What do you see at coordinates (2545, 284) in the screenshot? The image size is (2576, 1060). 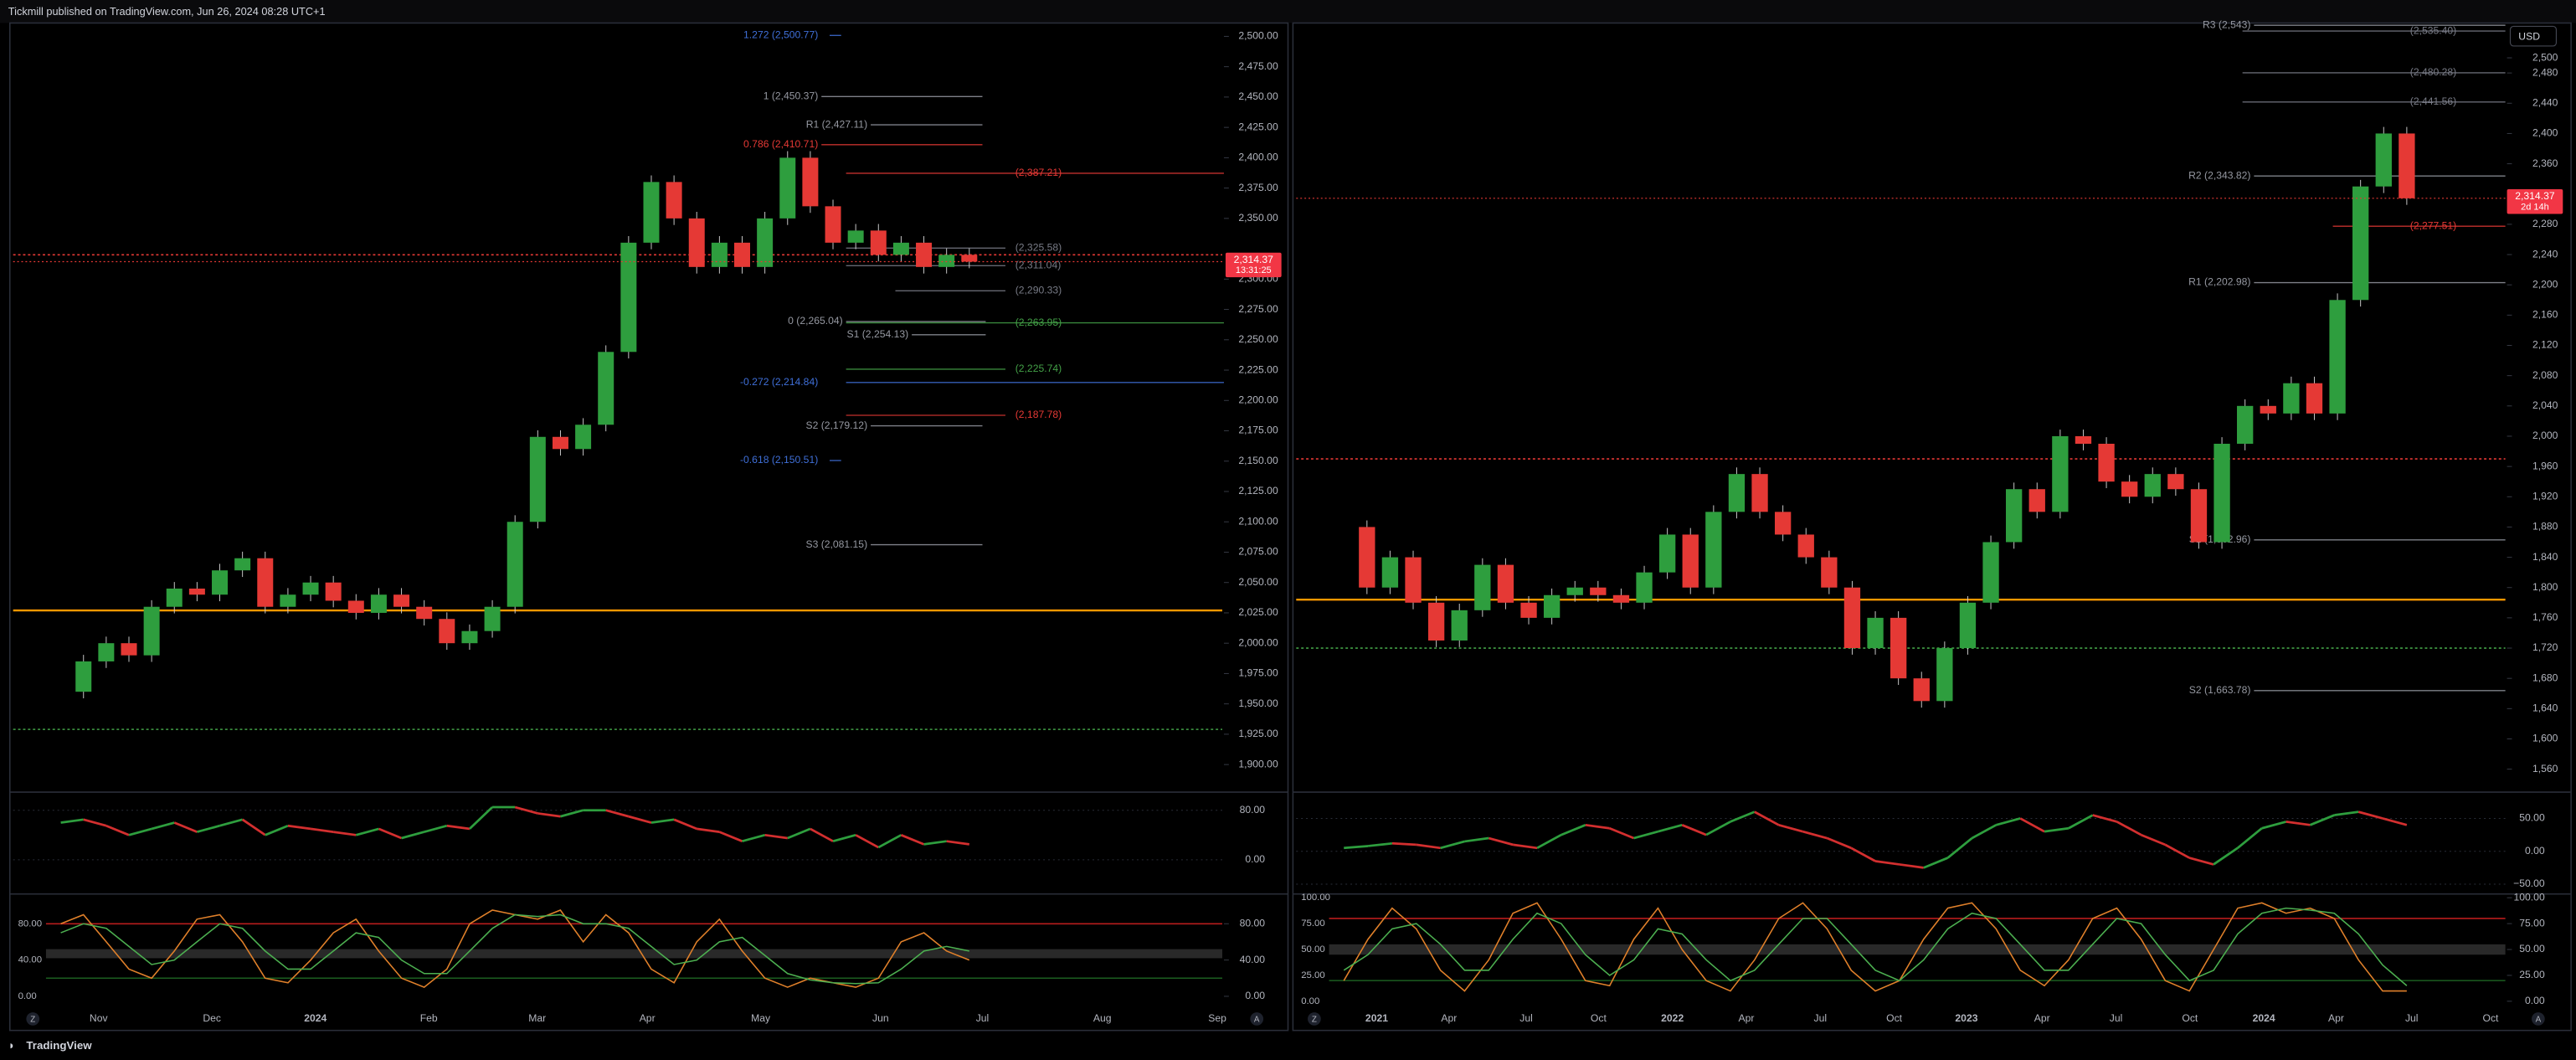 I see `price-tick-label: 2,200` at bounding box center [2545, 284].